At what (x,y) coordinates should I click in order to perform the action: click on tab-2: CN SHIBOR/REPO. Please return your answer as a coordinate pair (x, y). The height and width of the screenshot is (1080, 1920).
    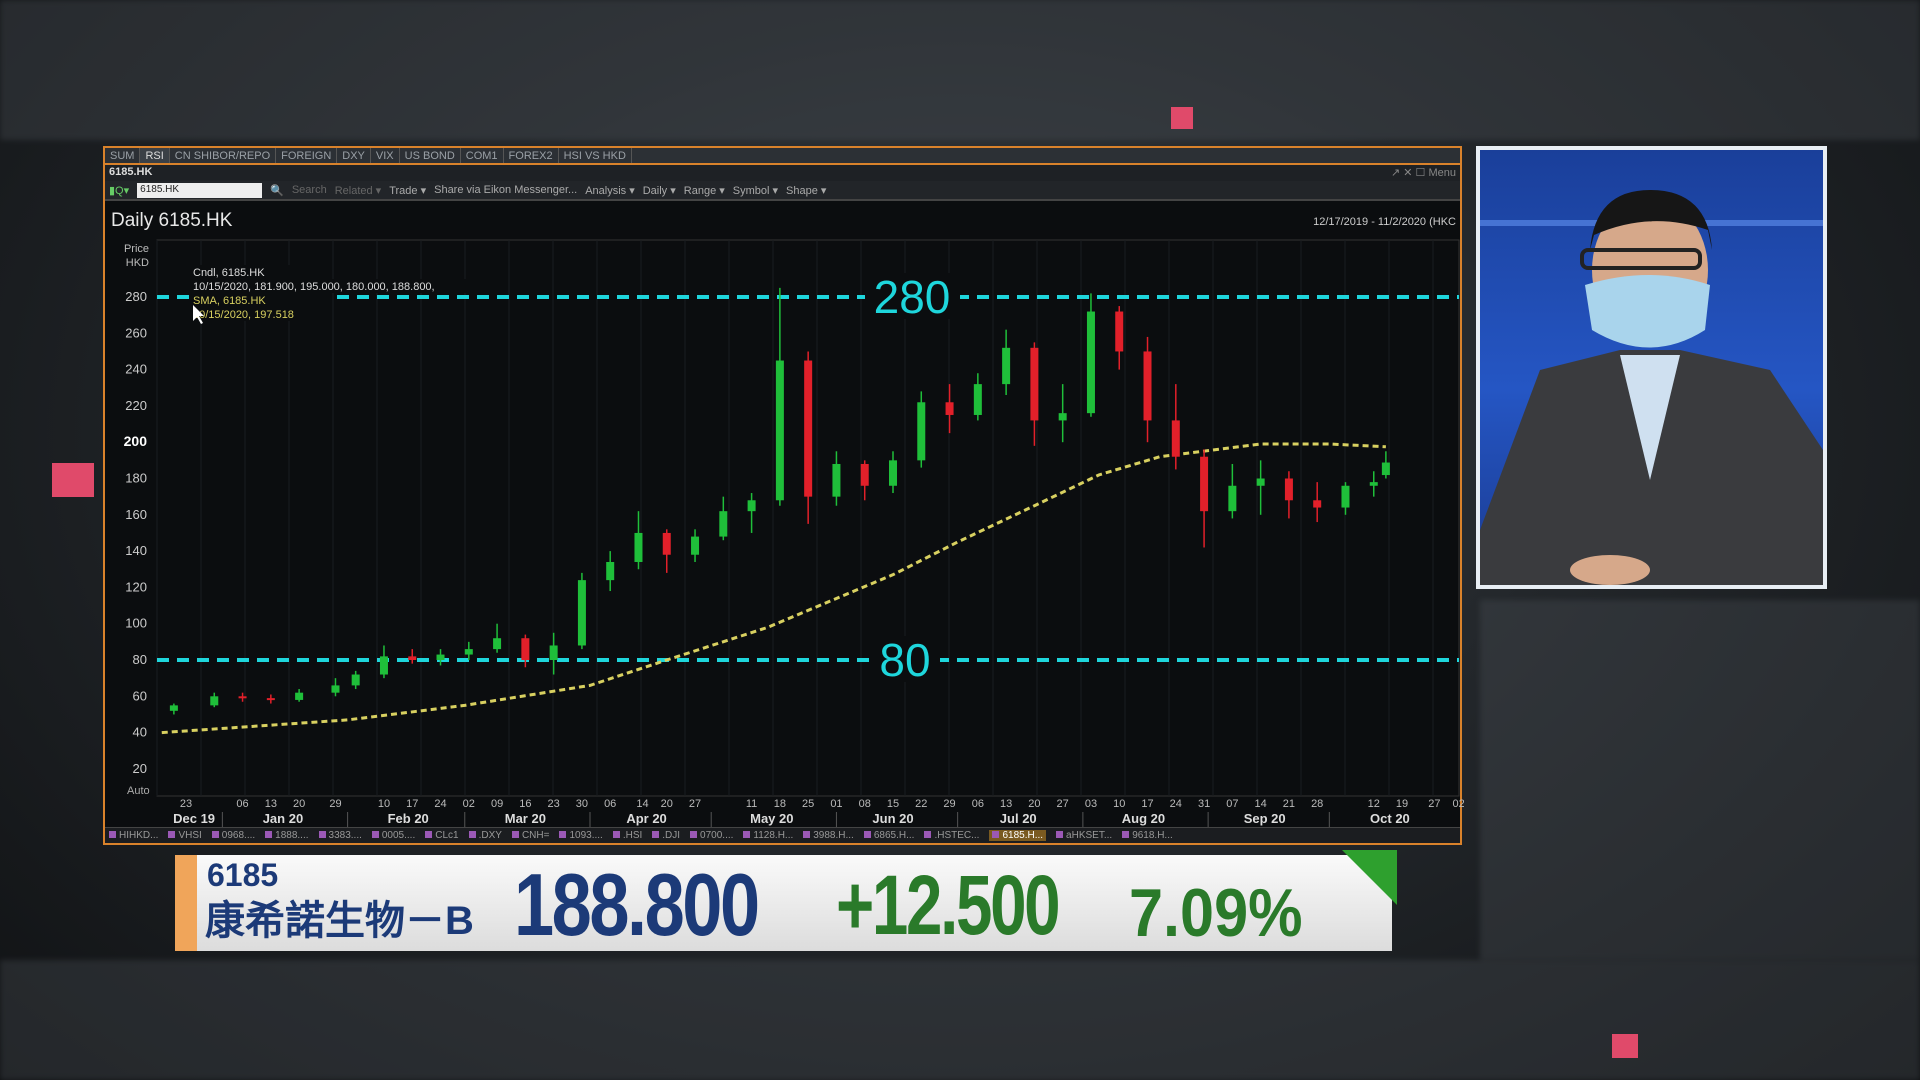
    Looking at the image, I should click on (223, 155).